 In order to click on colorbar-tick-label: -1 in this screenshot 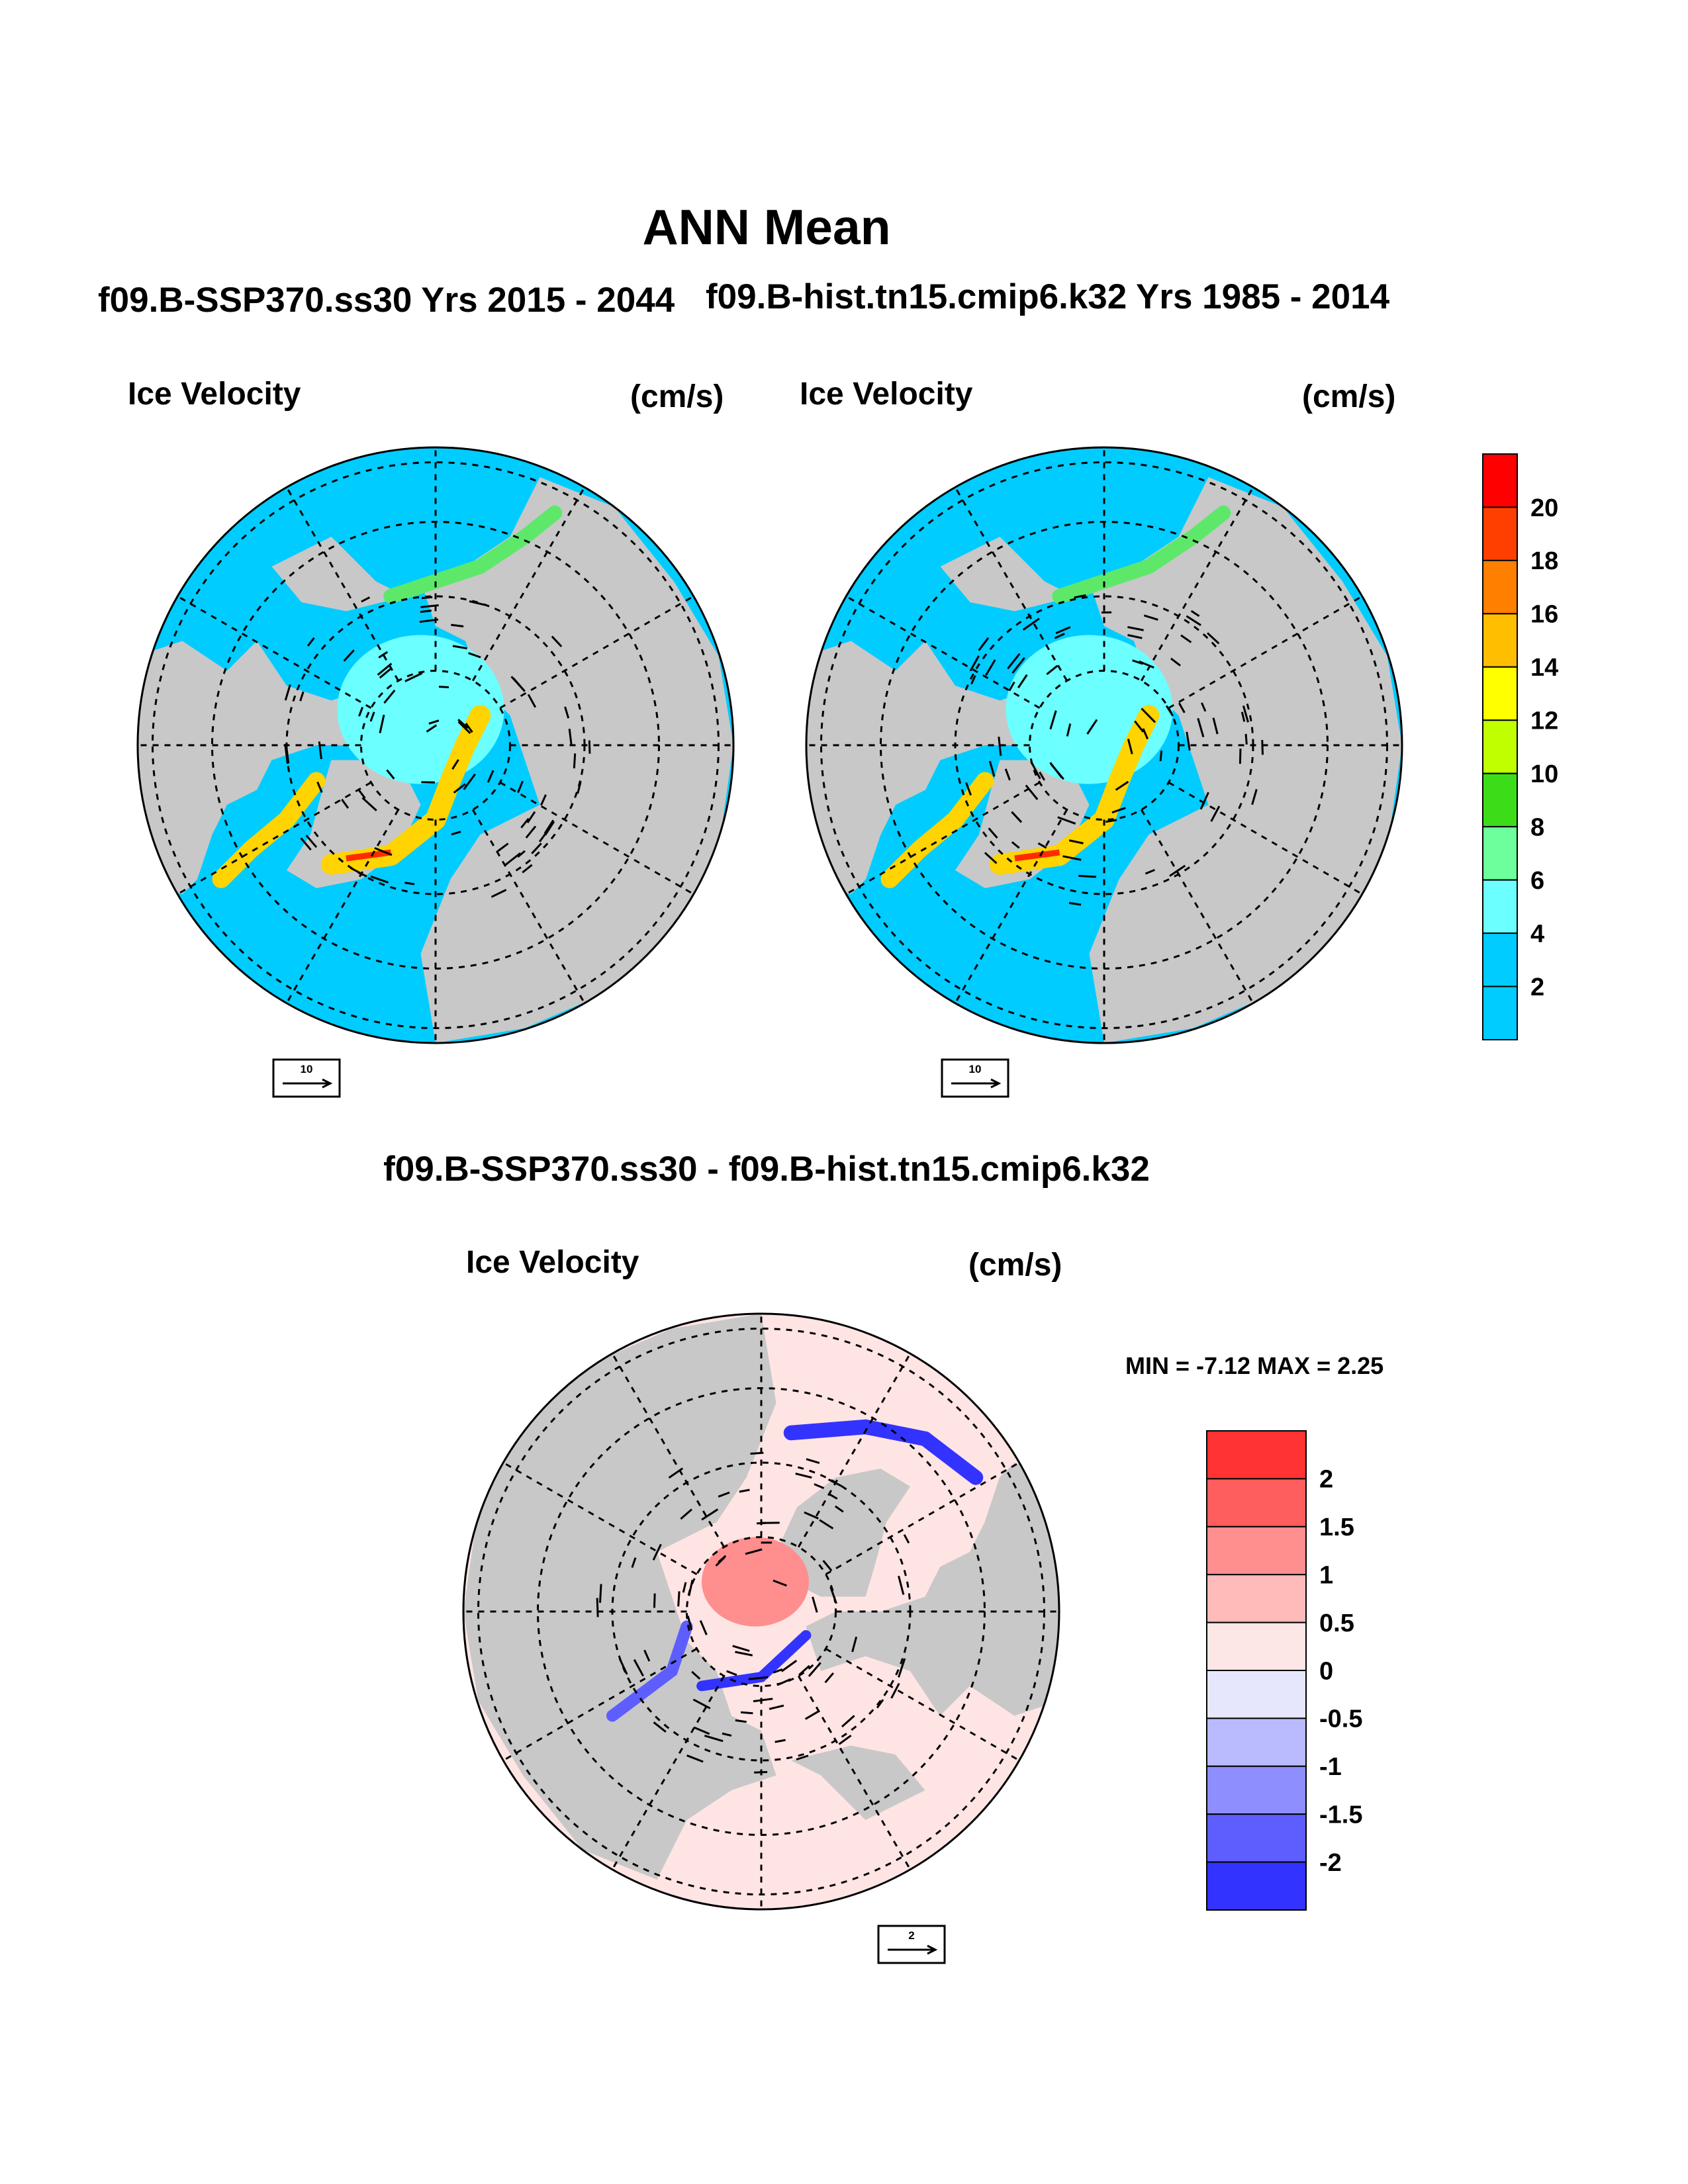, I will do `click(1330, 1767)`.